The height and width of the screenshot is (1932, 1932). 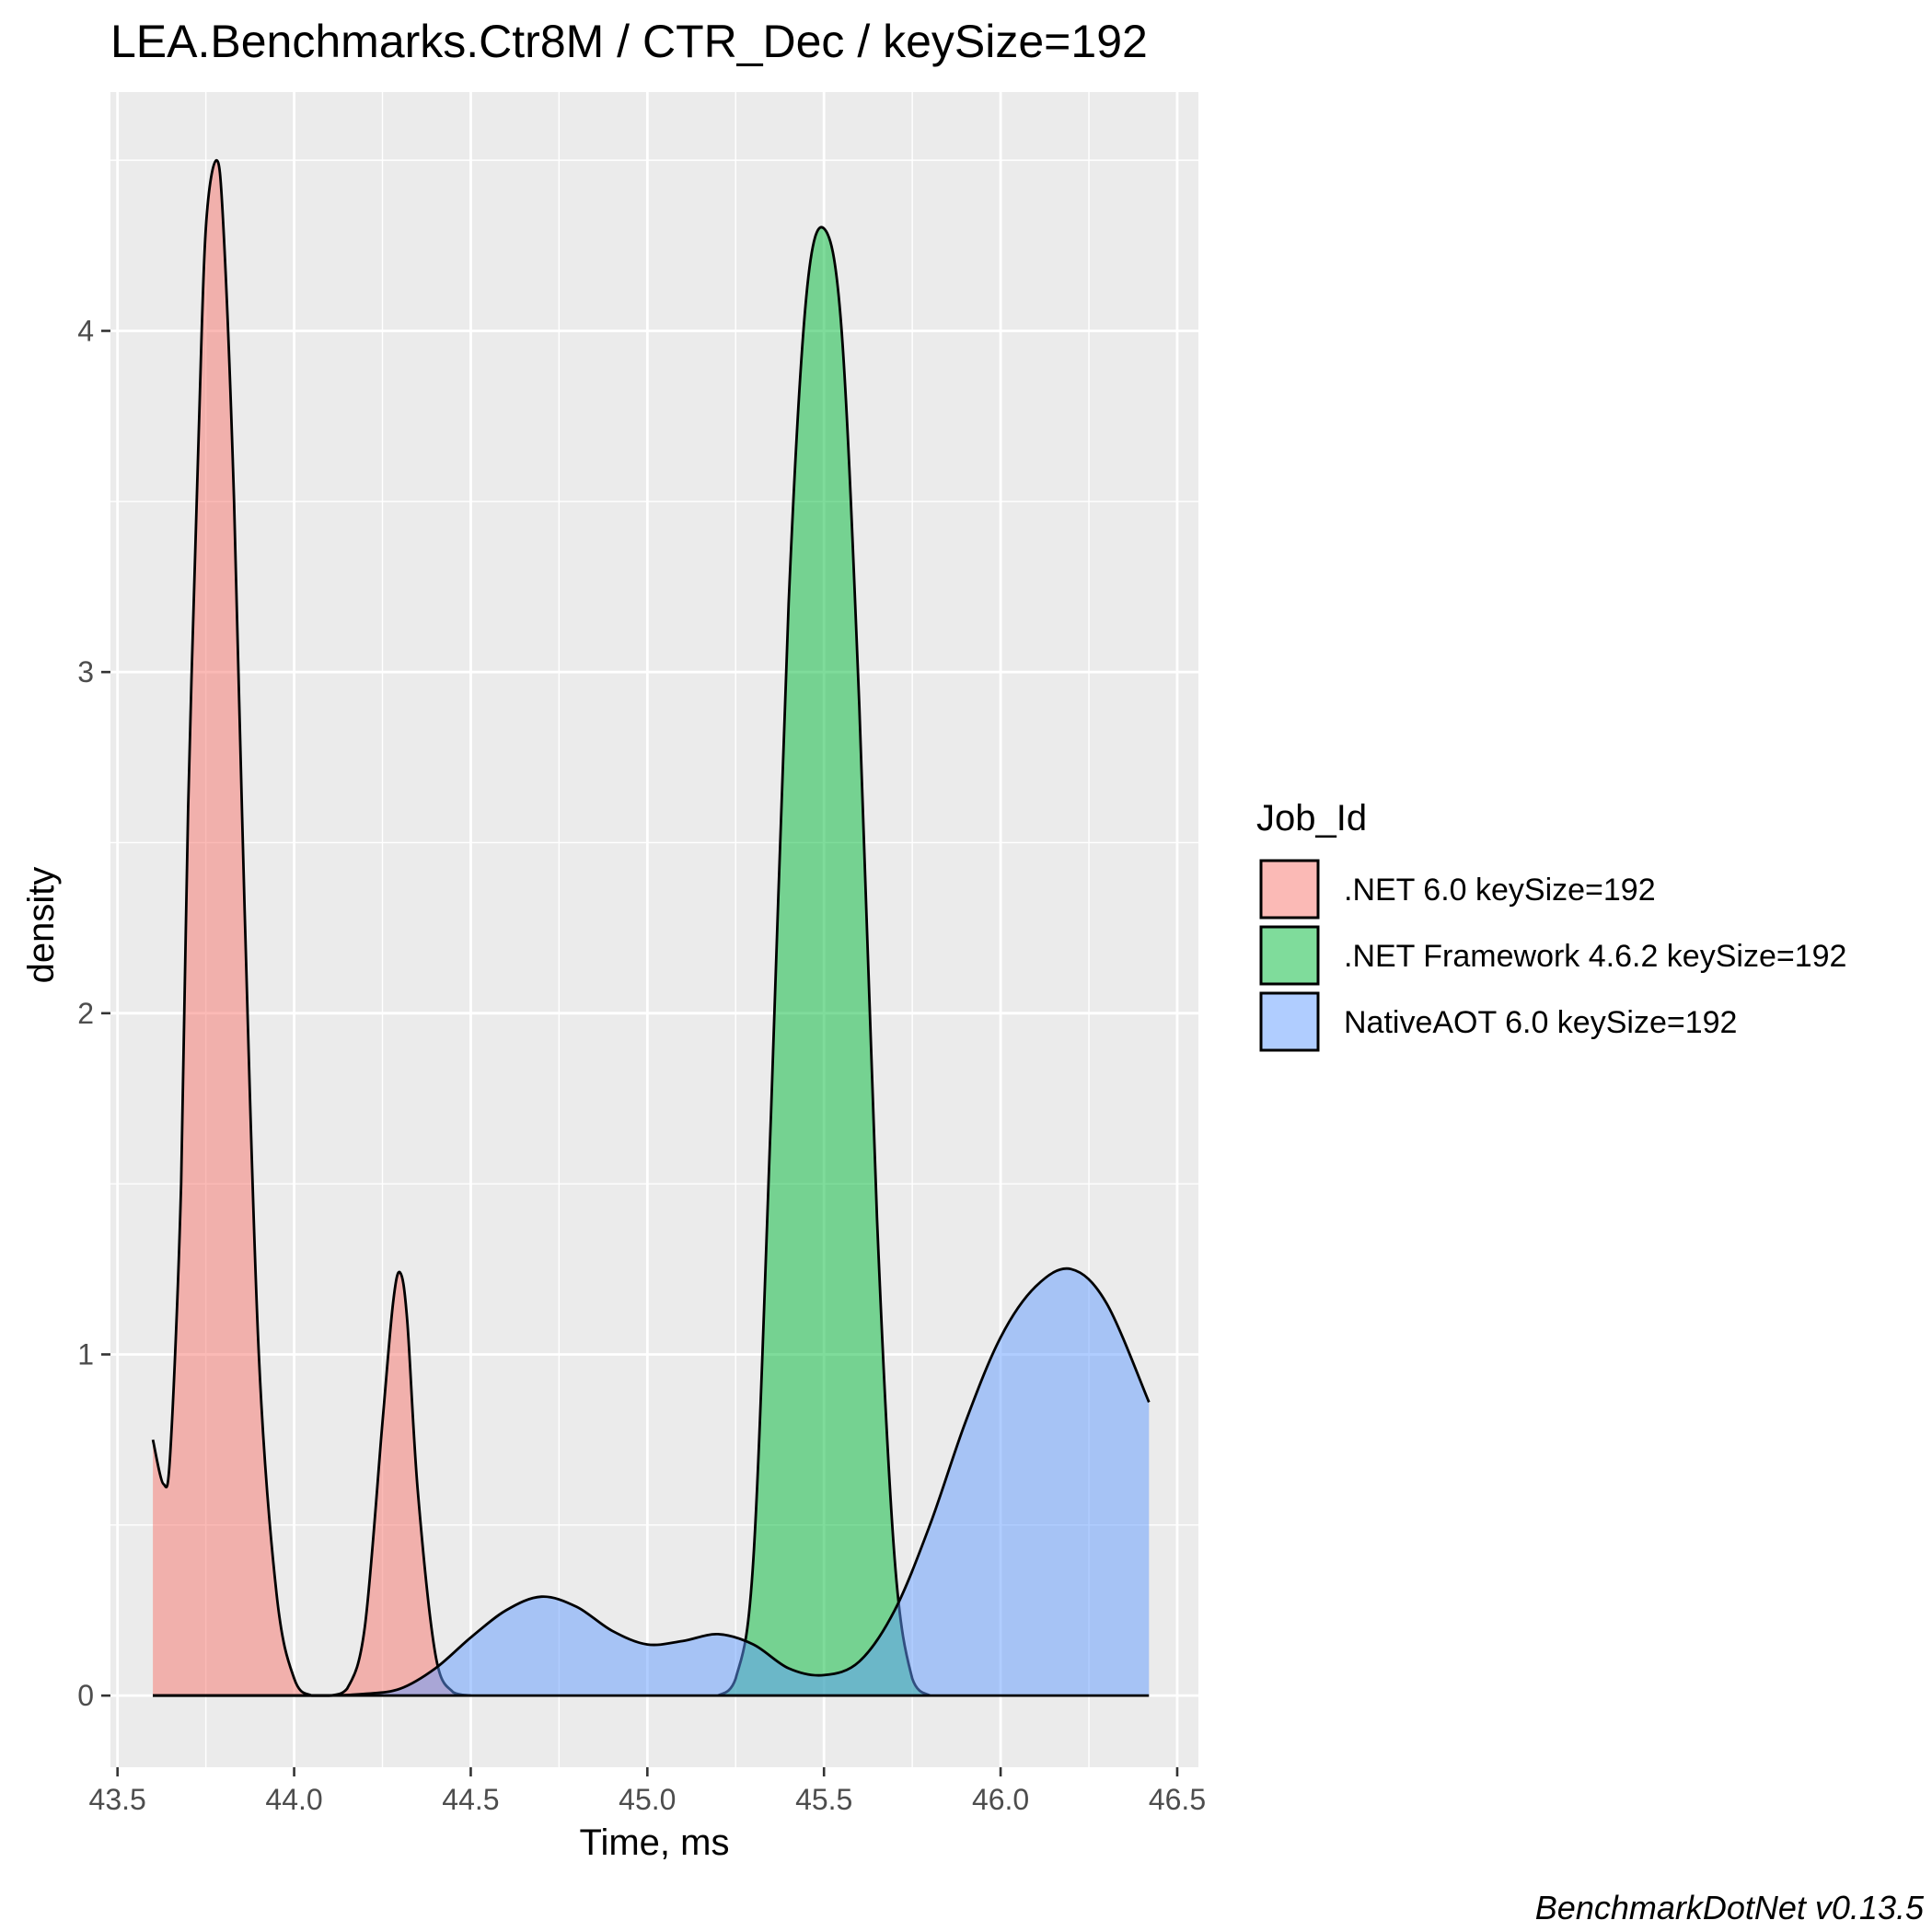 What do you see at coordinates (1000, 1800) in the screenshot?
I see `x-tick-label: 46.0` at bounding box center [1000, 1800].